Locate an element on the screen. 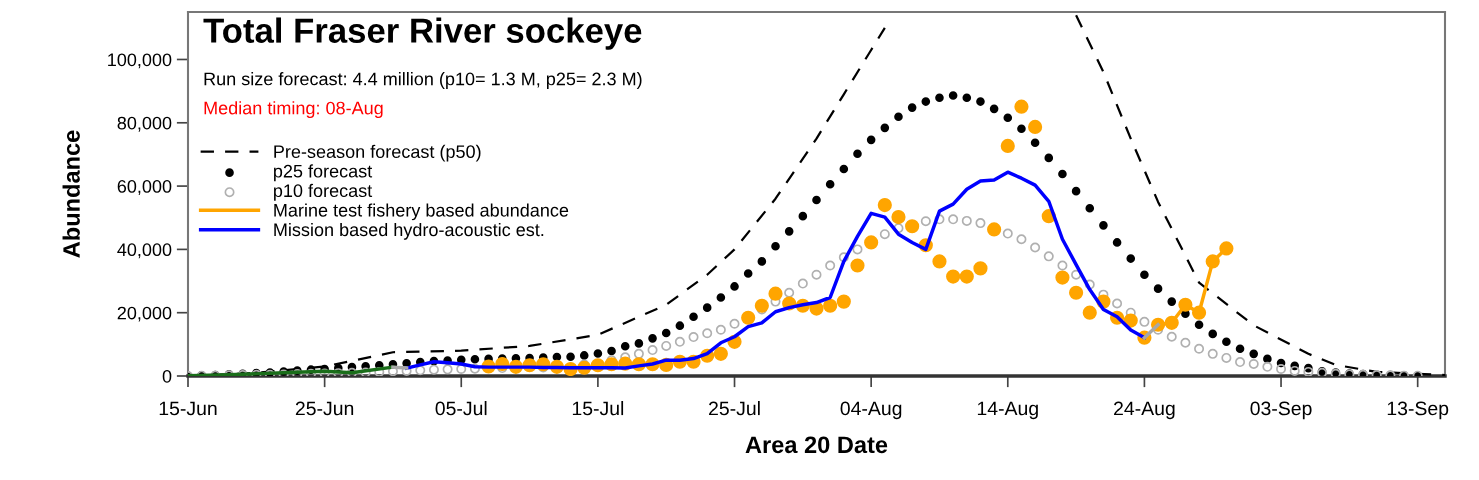 Image resolution: width=1479 pixels, height=480 pixels. annotation: Median timing: 08-Aug is located at coordinates (293, 110).